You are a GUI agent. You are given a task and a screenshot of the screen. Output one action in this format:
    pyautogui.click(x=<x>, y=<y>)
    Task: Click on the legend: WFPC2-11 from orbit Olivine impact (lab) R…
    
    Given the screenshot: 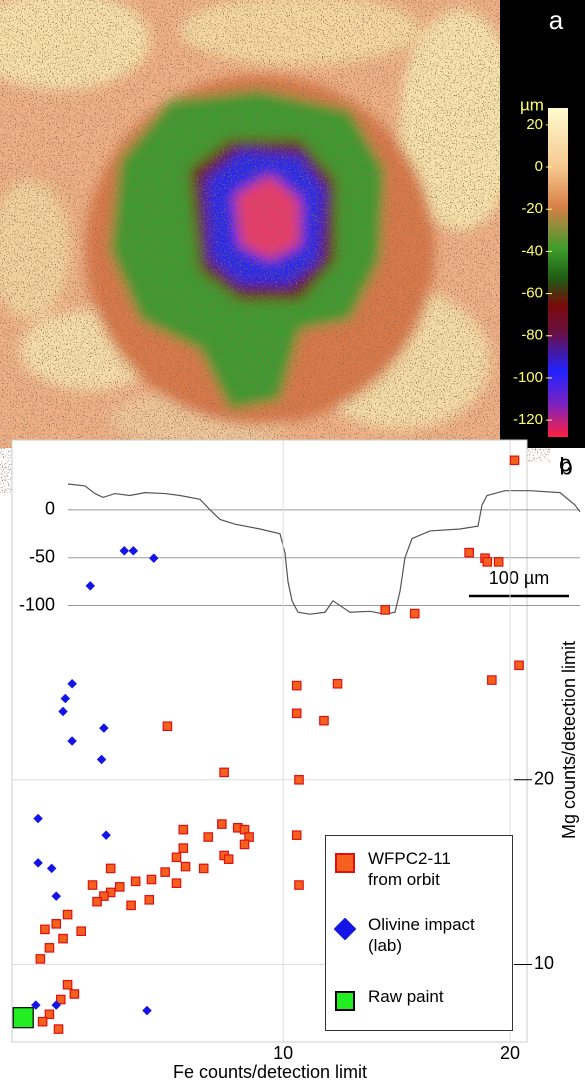 What is the action you would take?
    pyautogui.click(x=419, y=933)
    